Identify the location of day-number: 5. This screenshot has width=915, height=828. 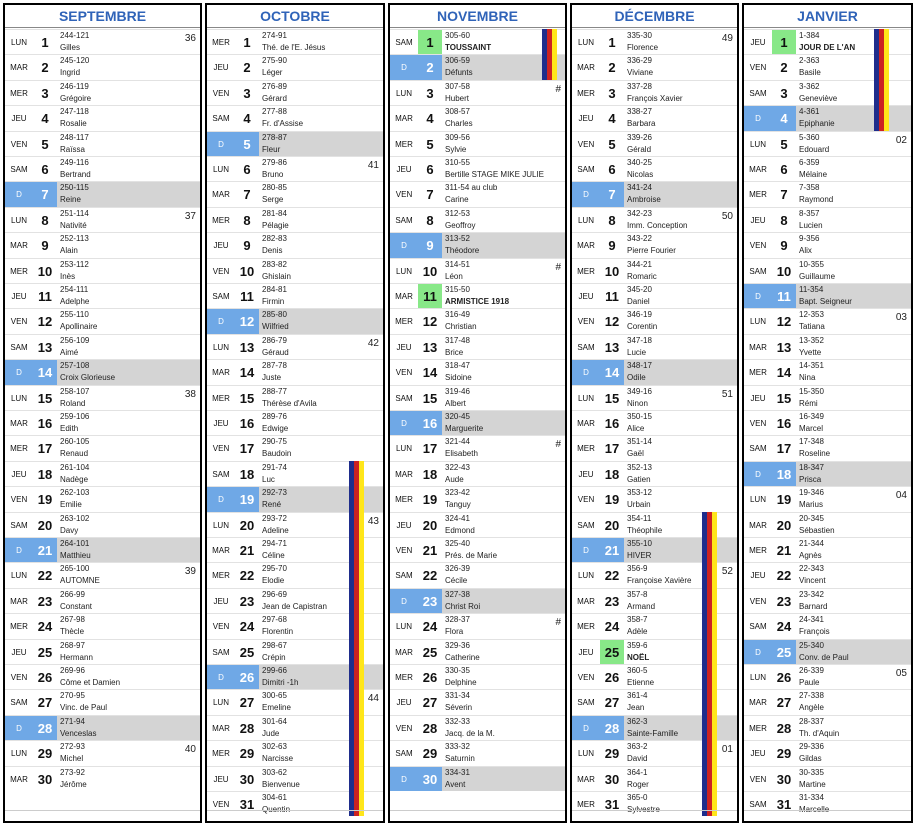
(784, 144).